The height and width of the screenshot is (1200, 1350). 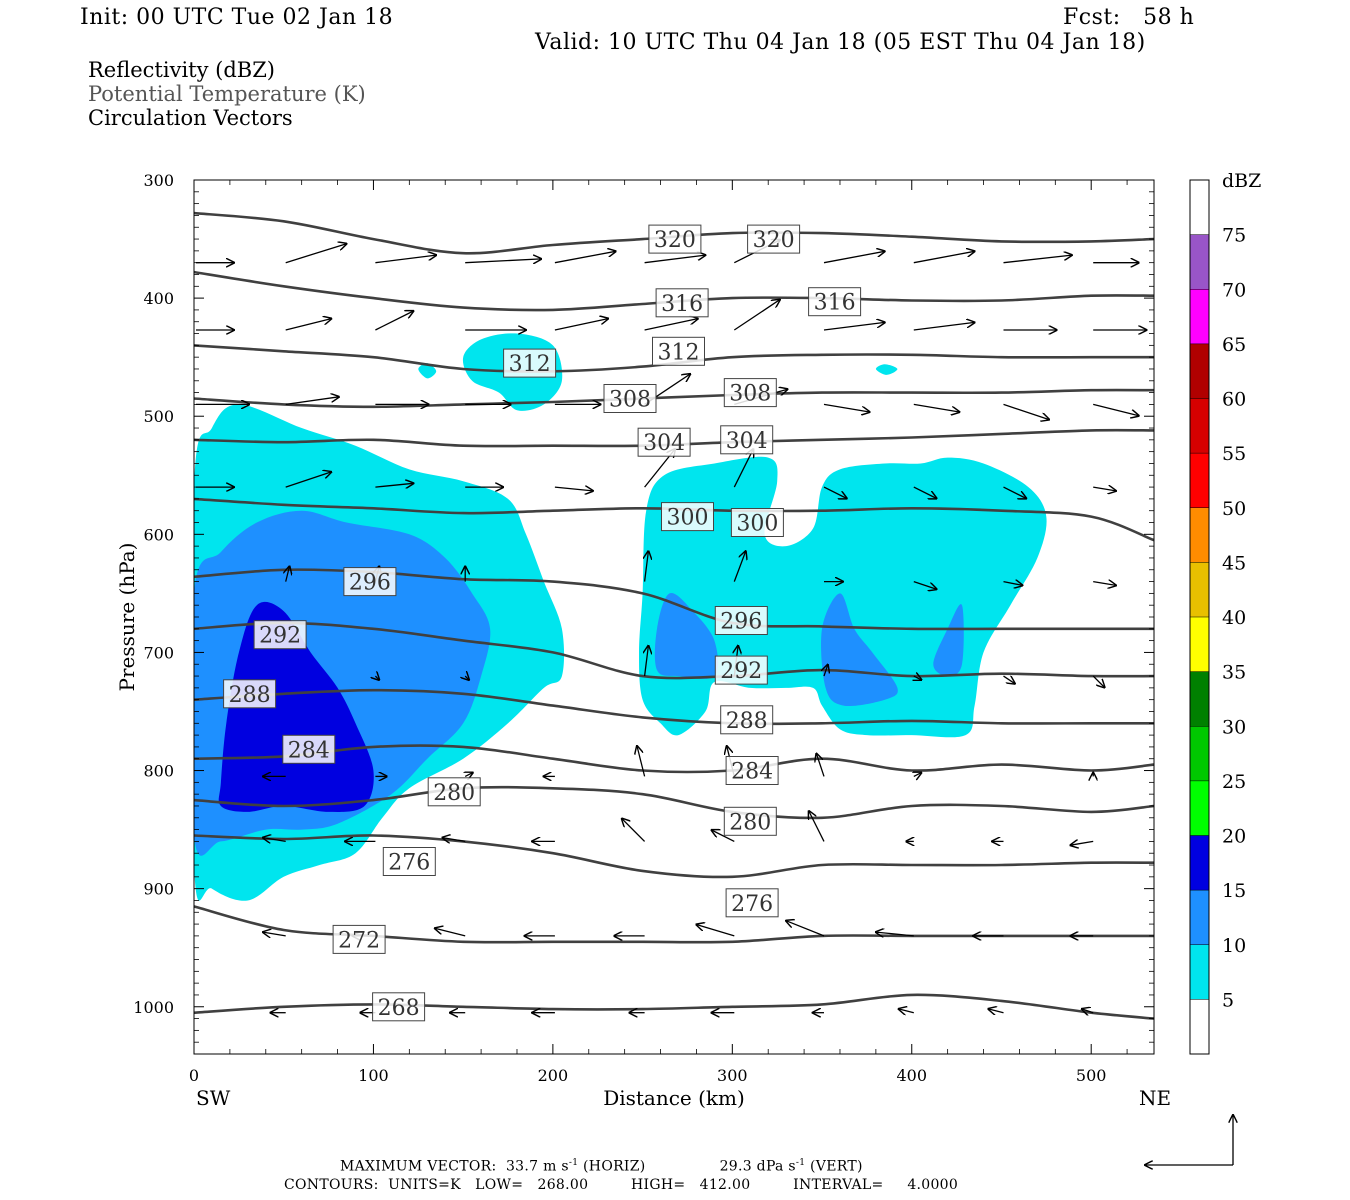 I want to click on contour-label-text: 316, so click(x=682, y=304).